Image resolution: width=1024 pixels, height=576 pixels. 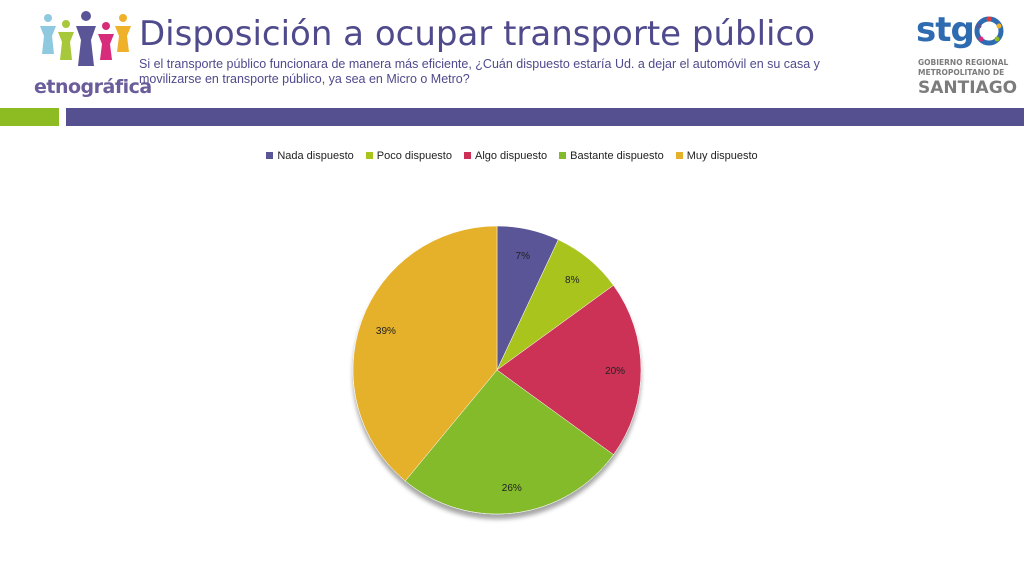 I want to click on pie-slice-bastante-dispuesto, so click(x=509, y=442).